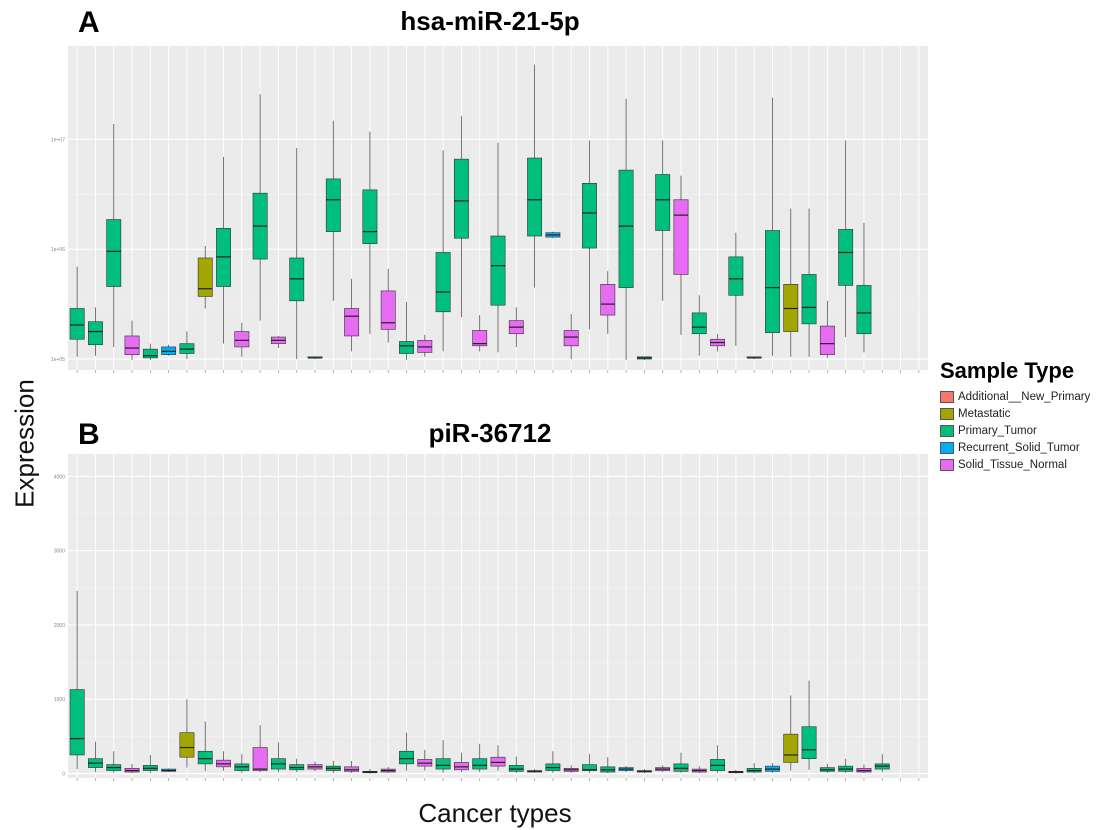 The image size is (1107, 830). Describe the element at coordinates (89, 22) in the screenshot. I see `panel-a-letter: A` at that location.